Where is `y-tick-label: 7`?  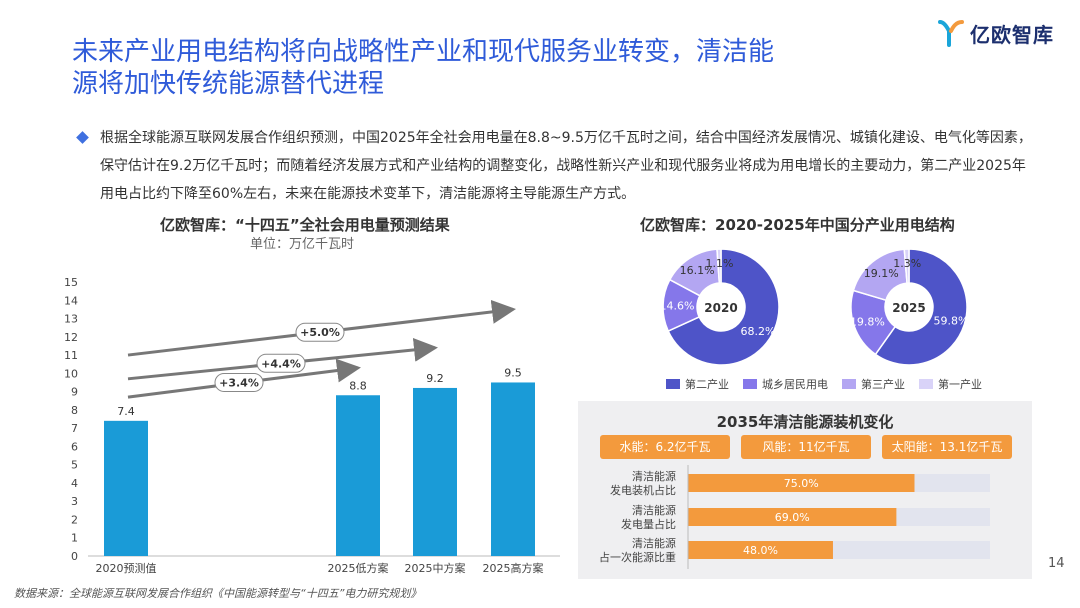 y-tick-label: 7 is located at coordinates (74, 428).